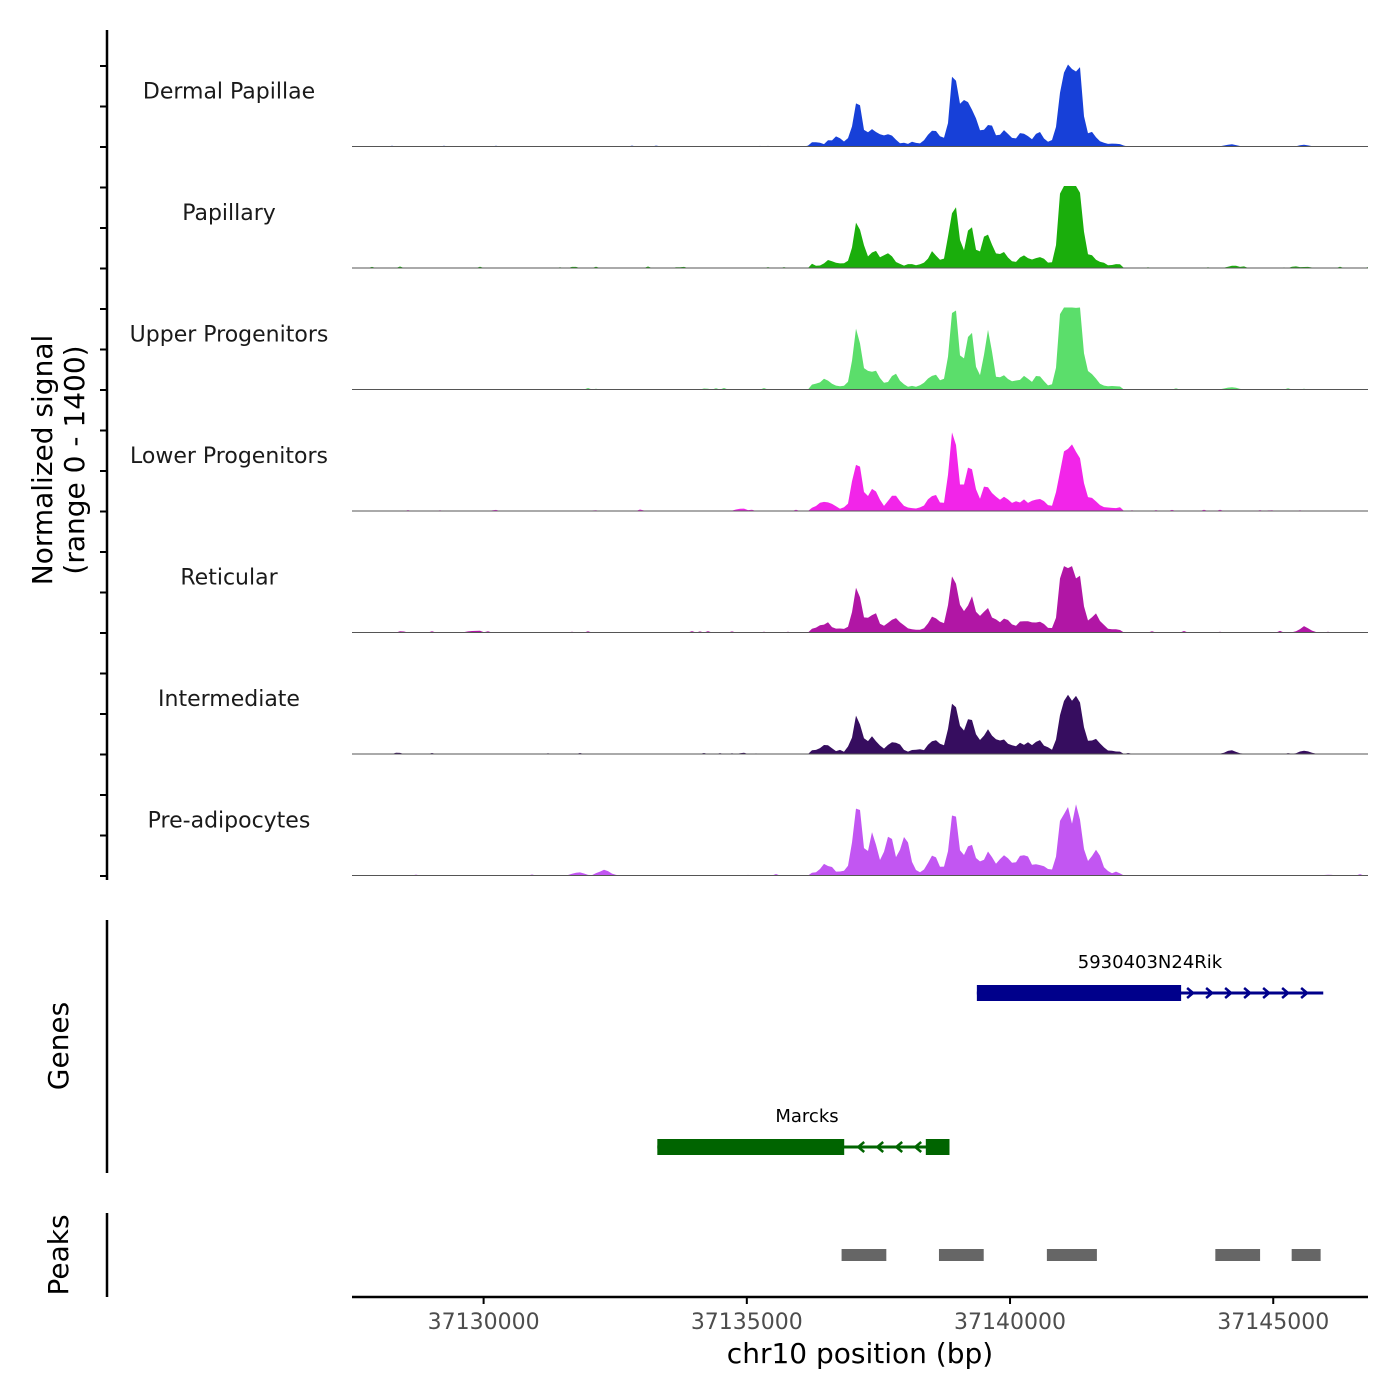 This screenshot has width=1400, height=1400. What do you see at coordinates (42, 460) in the screenshot?
I see `y-axis-title-line1: Normalized signal` at bounding box center [42, 460].